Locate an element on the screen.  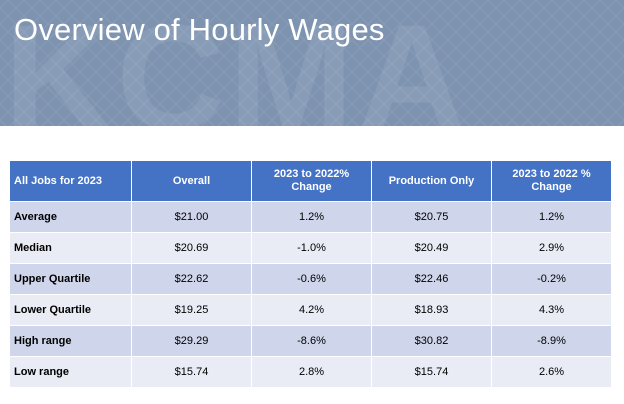
overall-change-cell: -0.6% is located at coordinates (311, 279).